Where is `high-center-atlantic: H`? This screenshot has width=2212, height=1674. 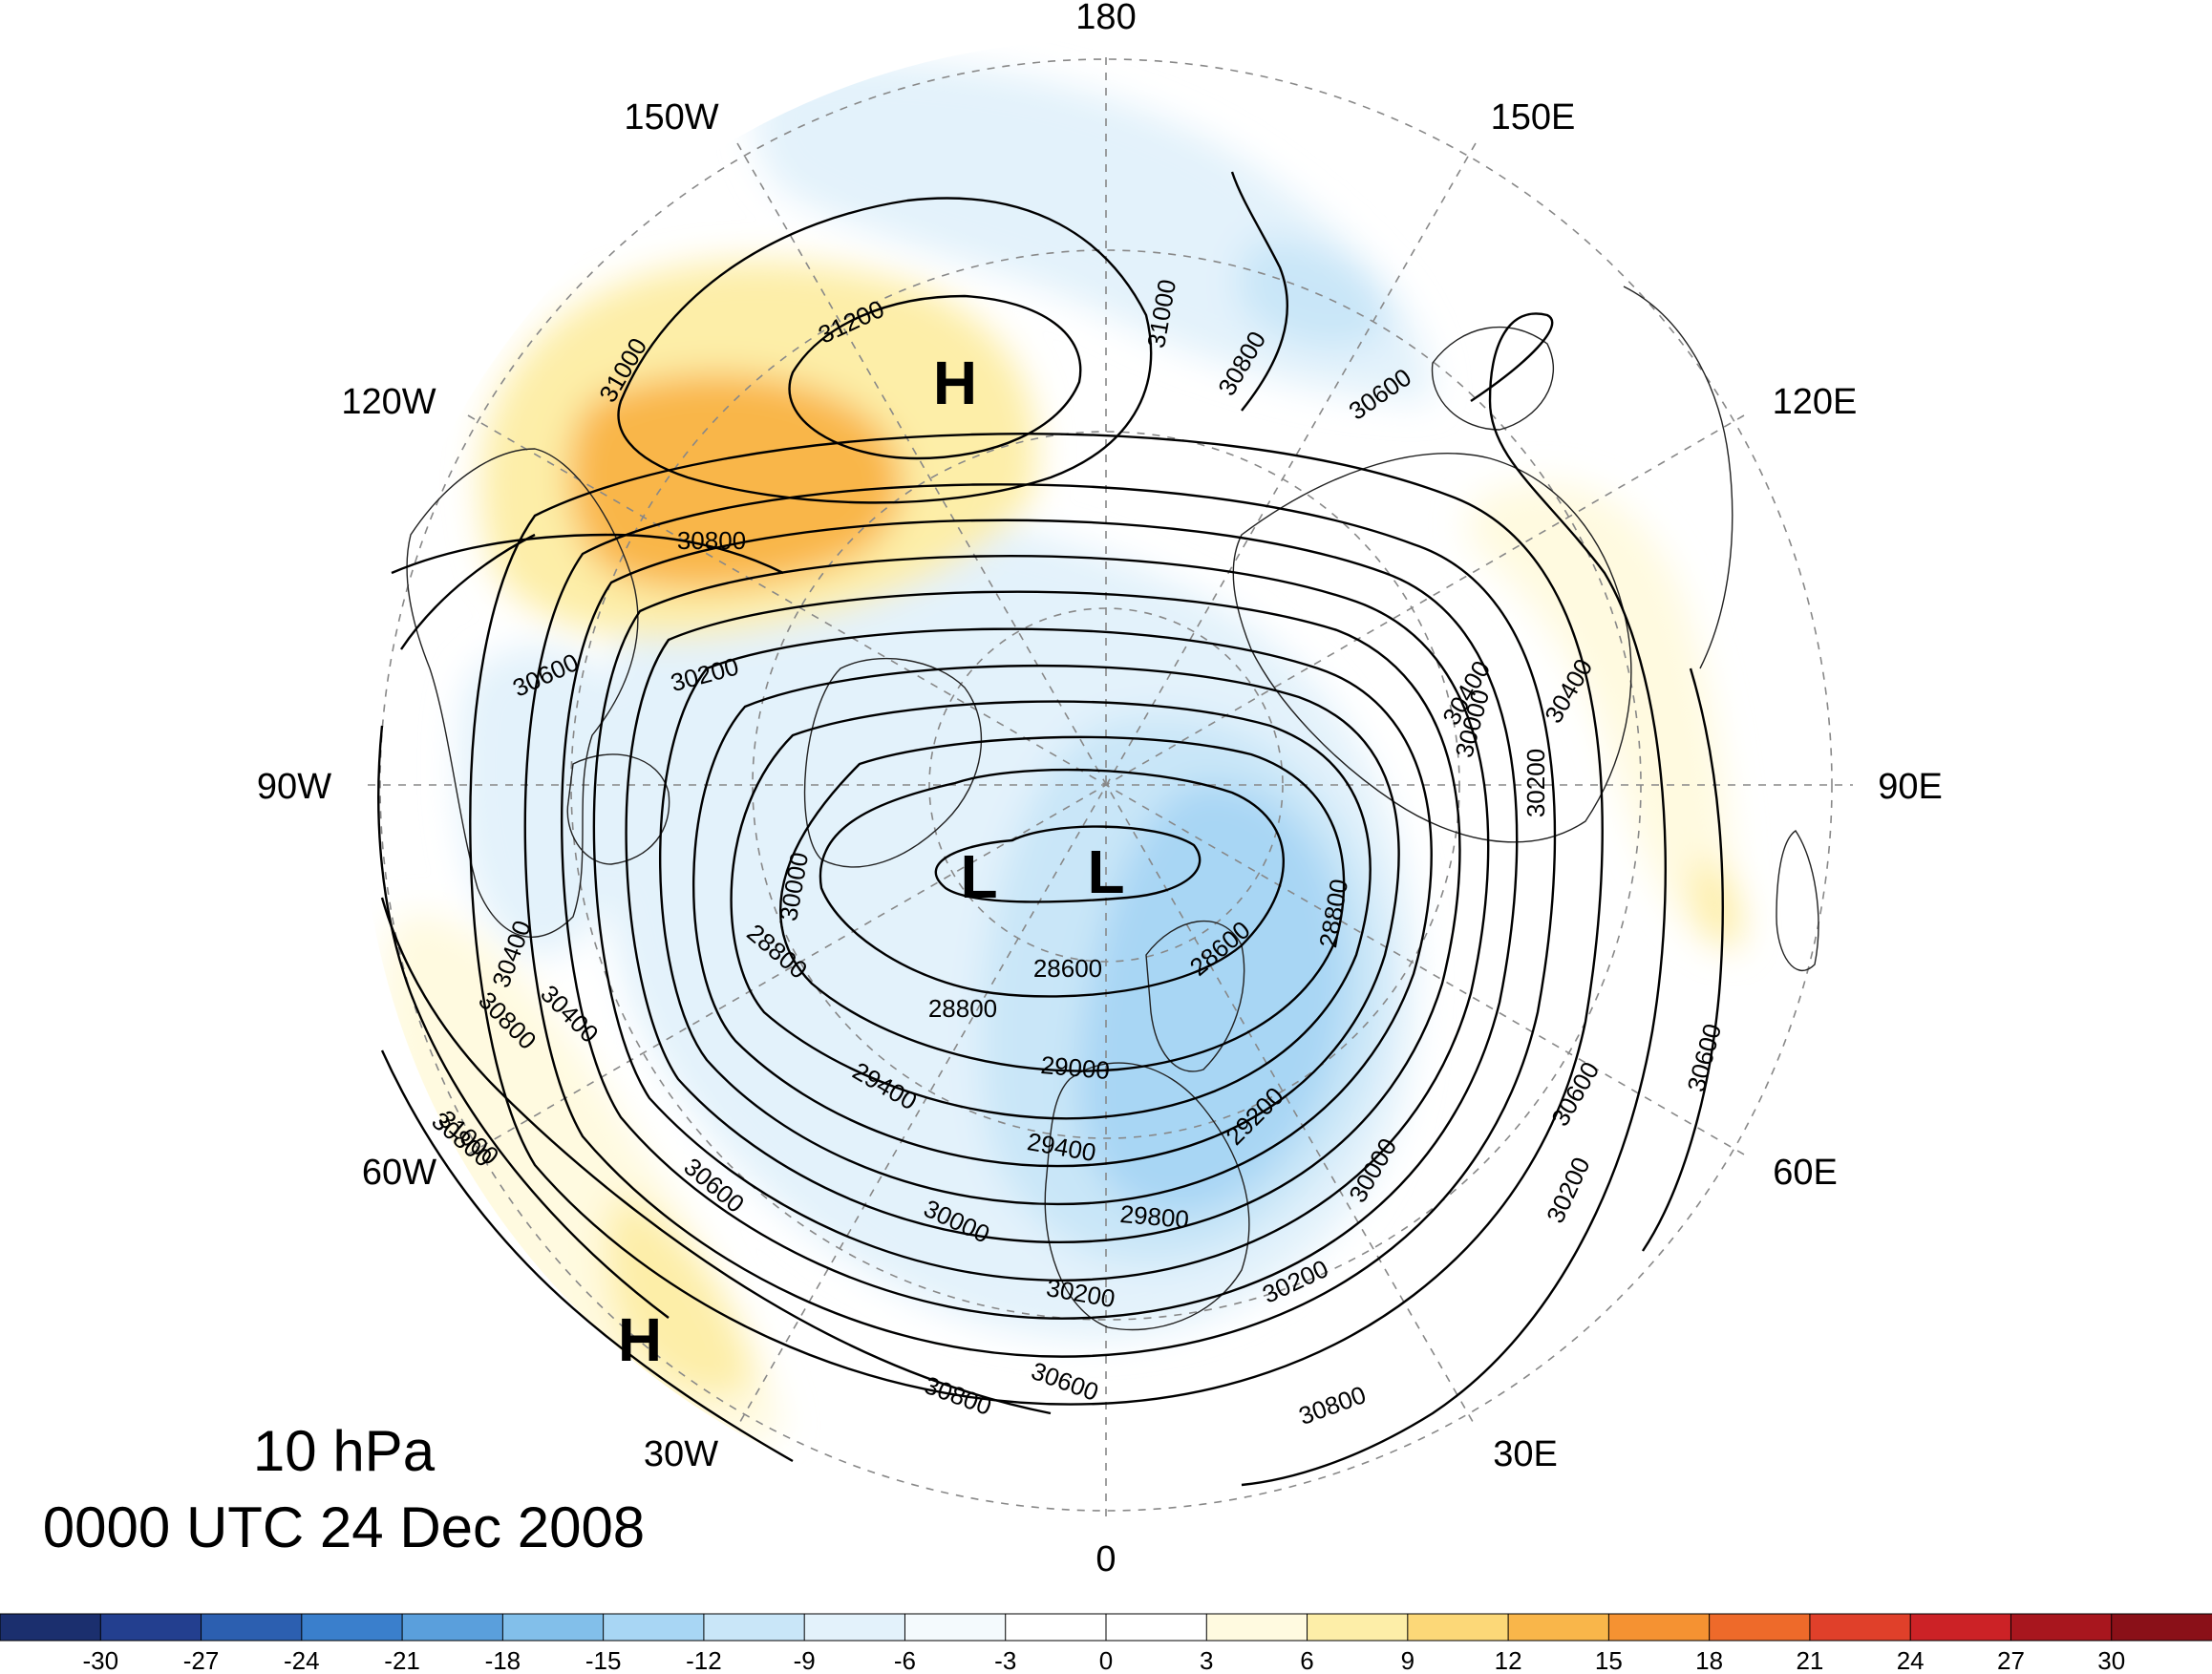 high-center-atlantic: H is located at coordinates (640, 1339).